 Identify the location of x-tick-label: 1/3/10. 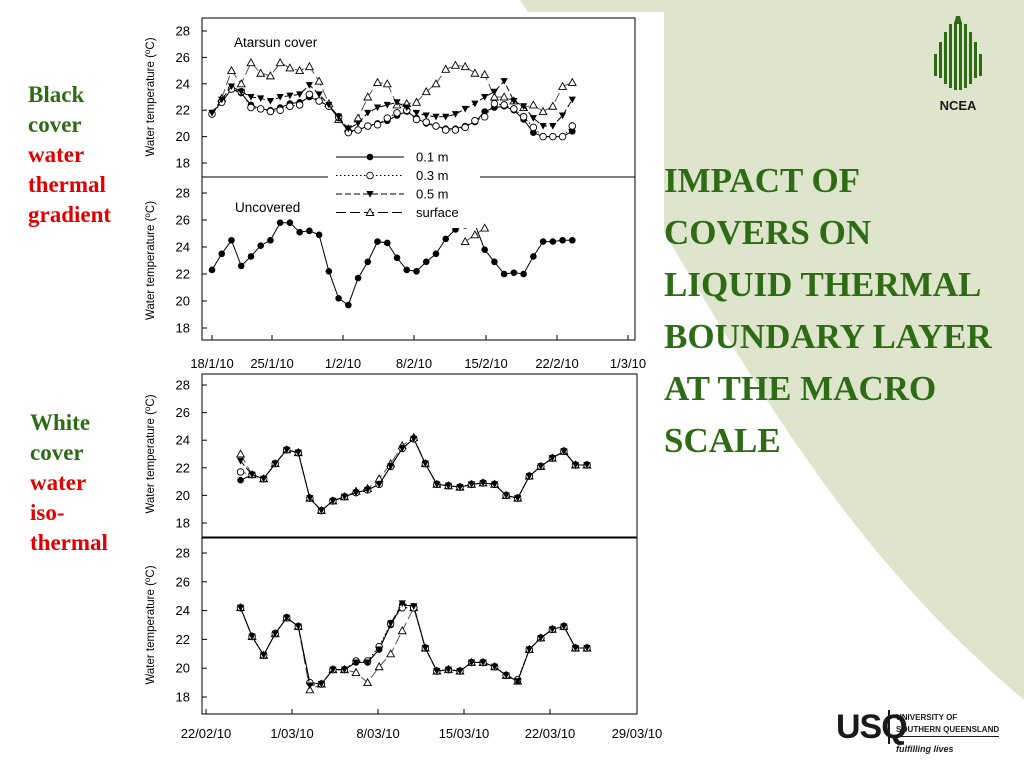
(628, 363).